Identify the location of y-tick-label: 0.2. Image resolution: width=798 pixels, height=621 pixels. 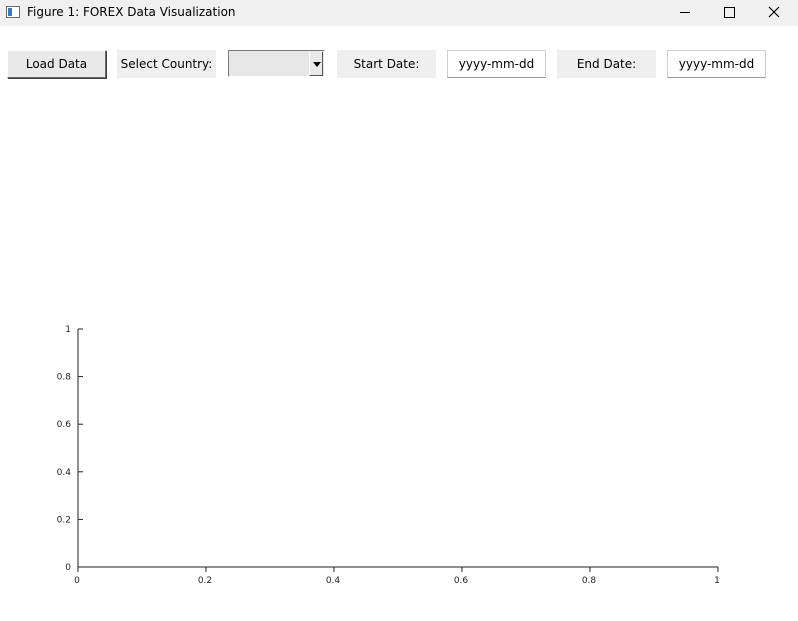
(64, 520).